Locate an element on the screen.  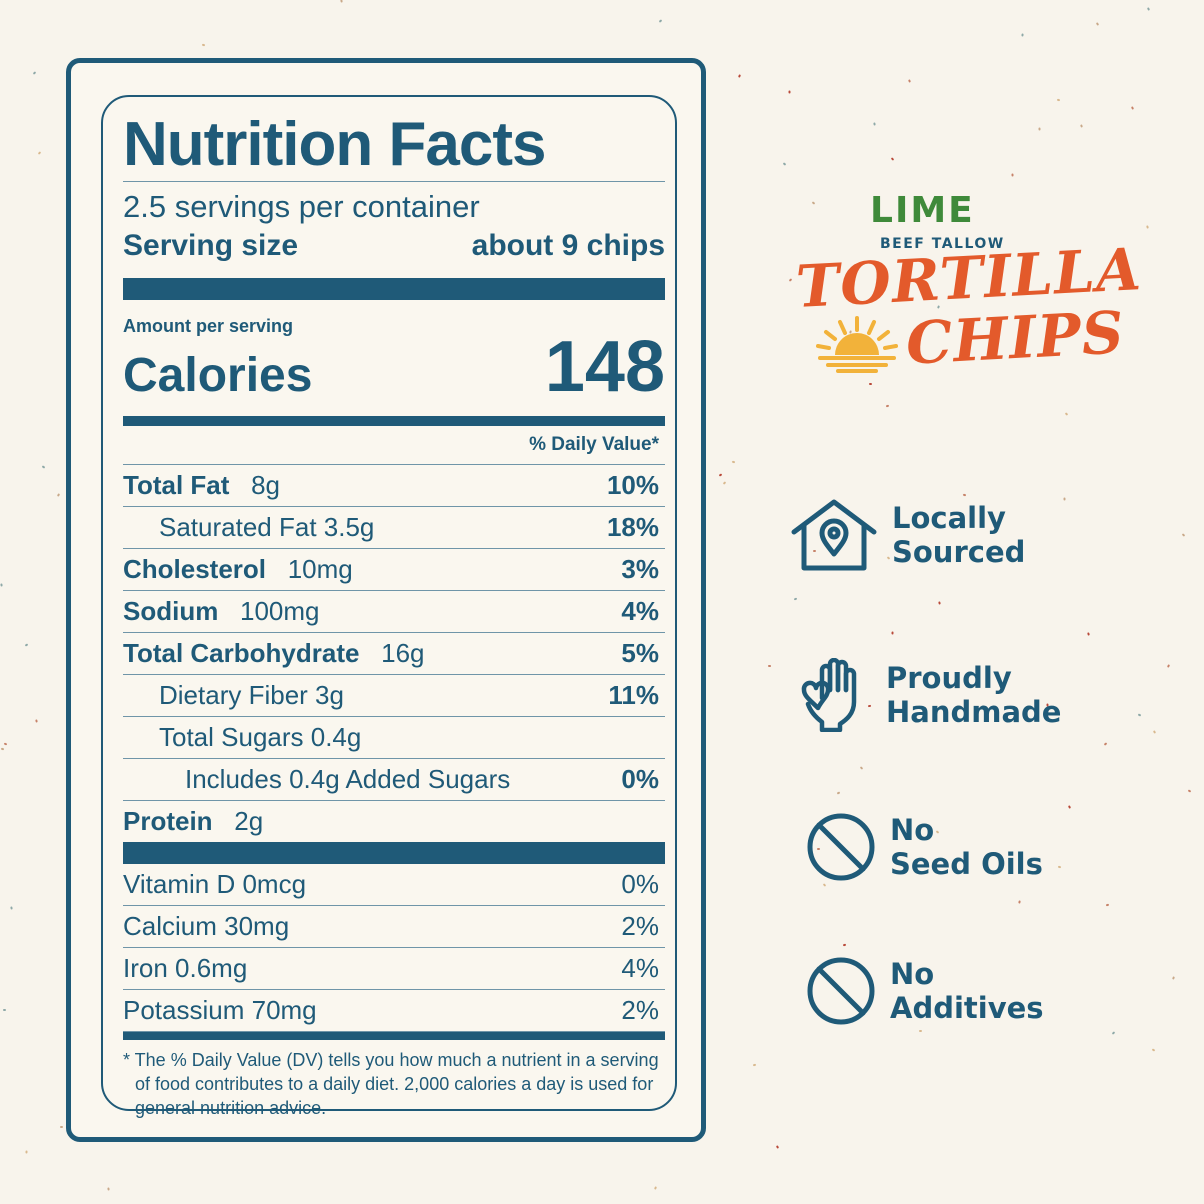
brand-flavor: LIME is located at coordinates (922, 210).